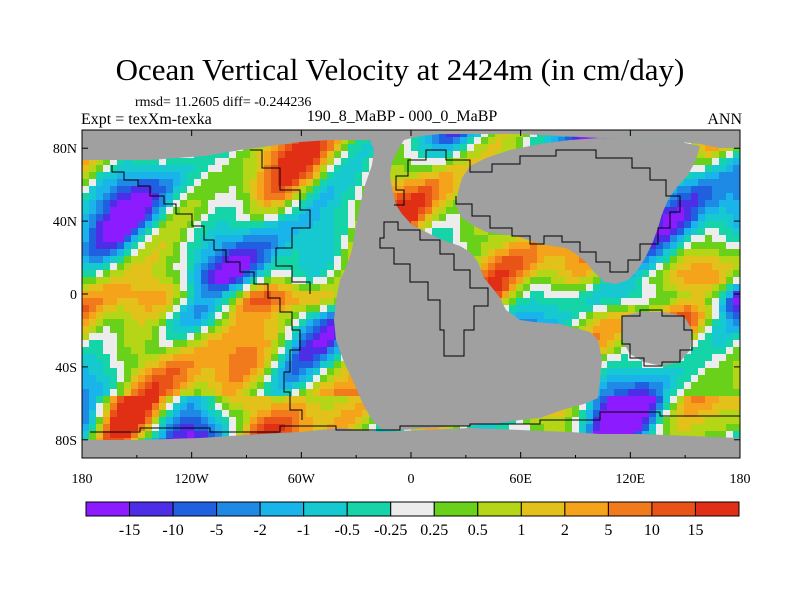  What do you see at coordinates (65, 222) in the screenshot?
I see `y-tick-label: 40N` at bounding box center [65, 222].